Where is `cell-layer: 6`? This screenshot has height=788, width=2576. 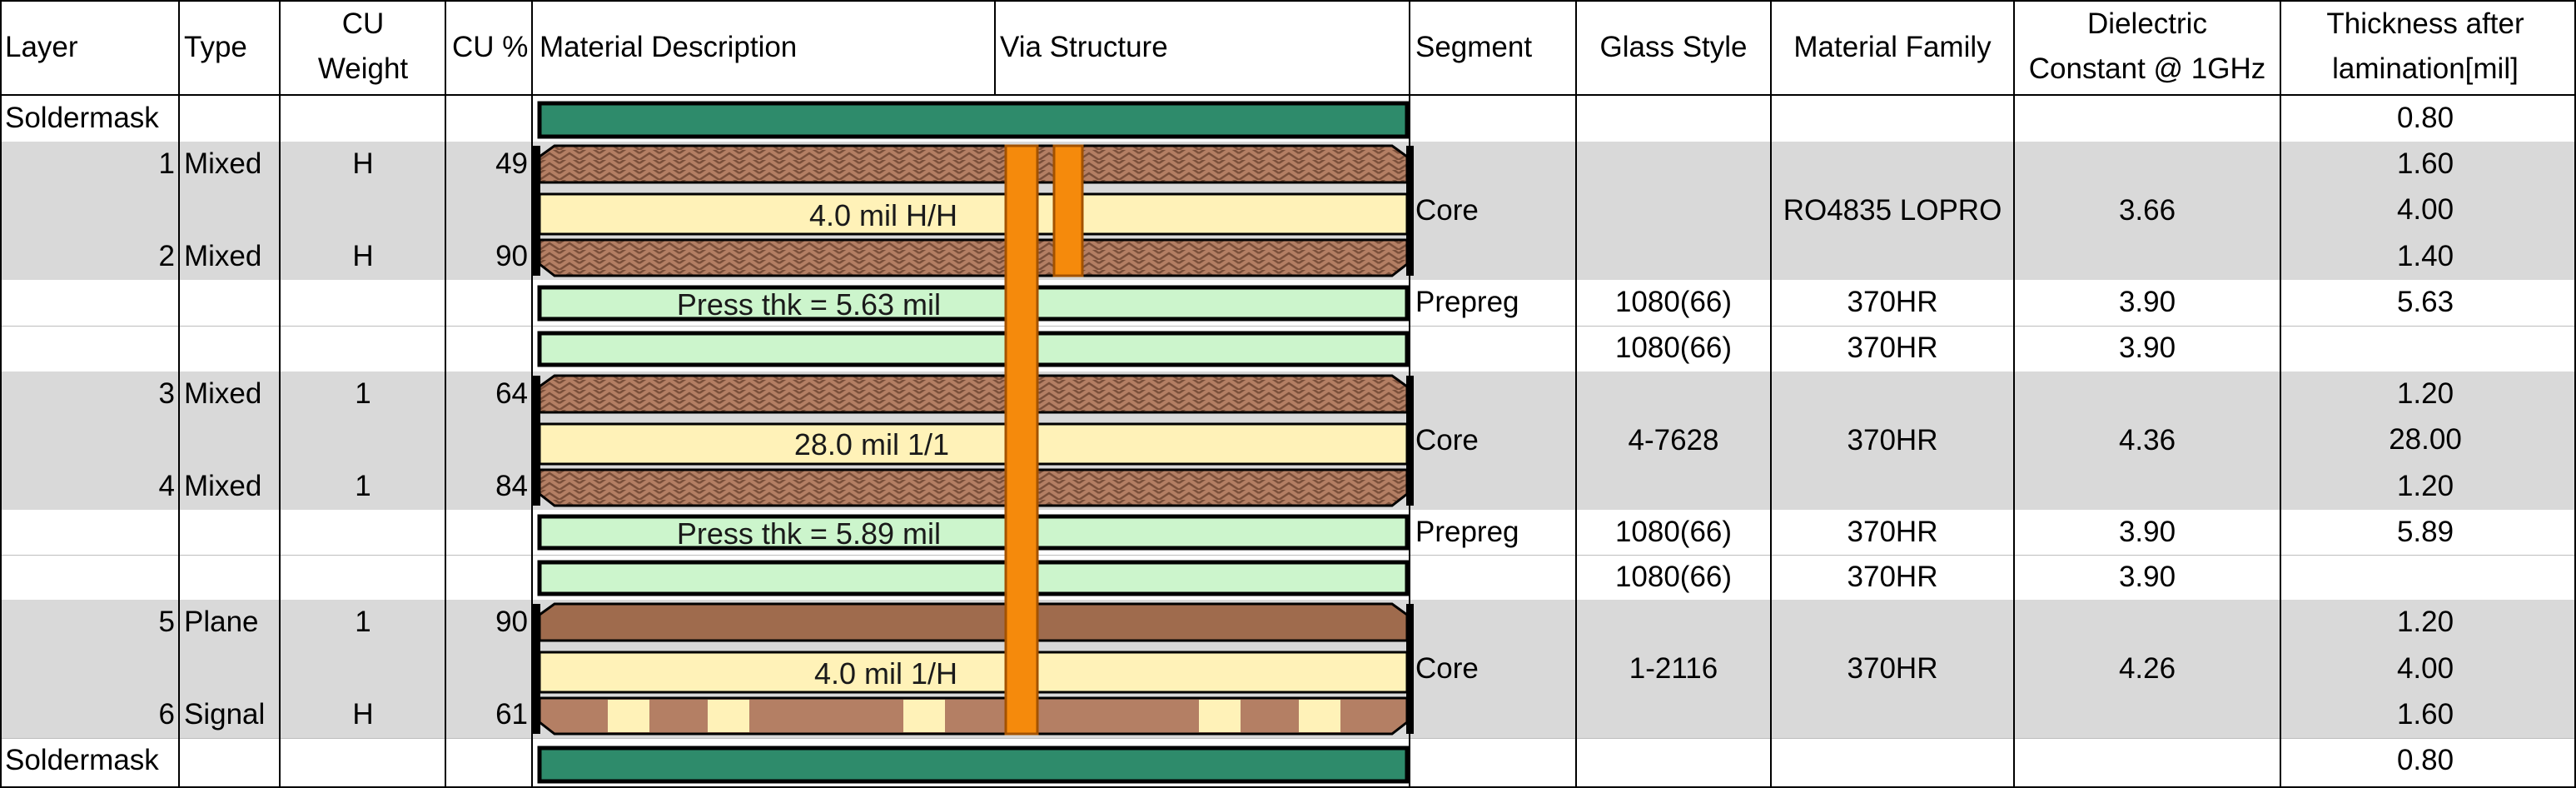 cell-layer: 6 is located at coordinates (166, 715).